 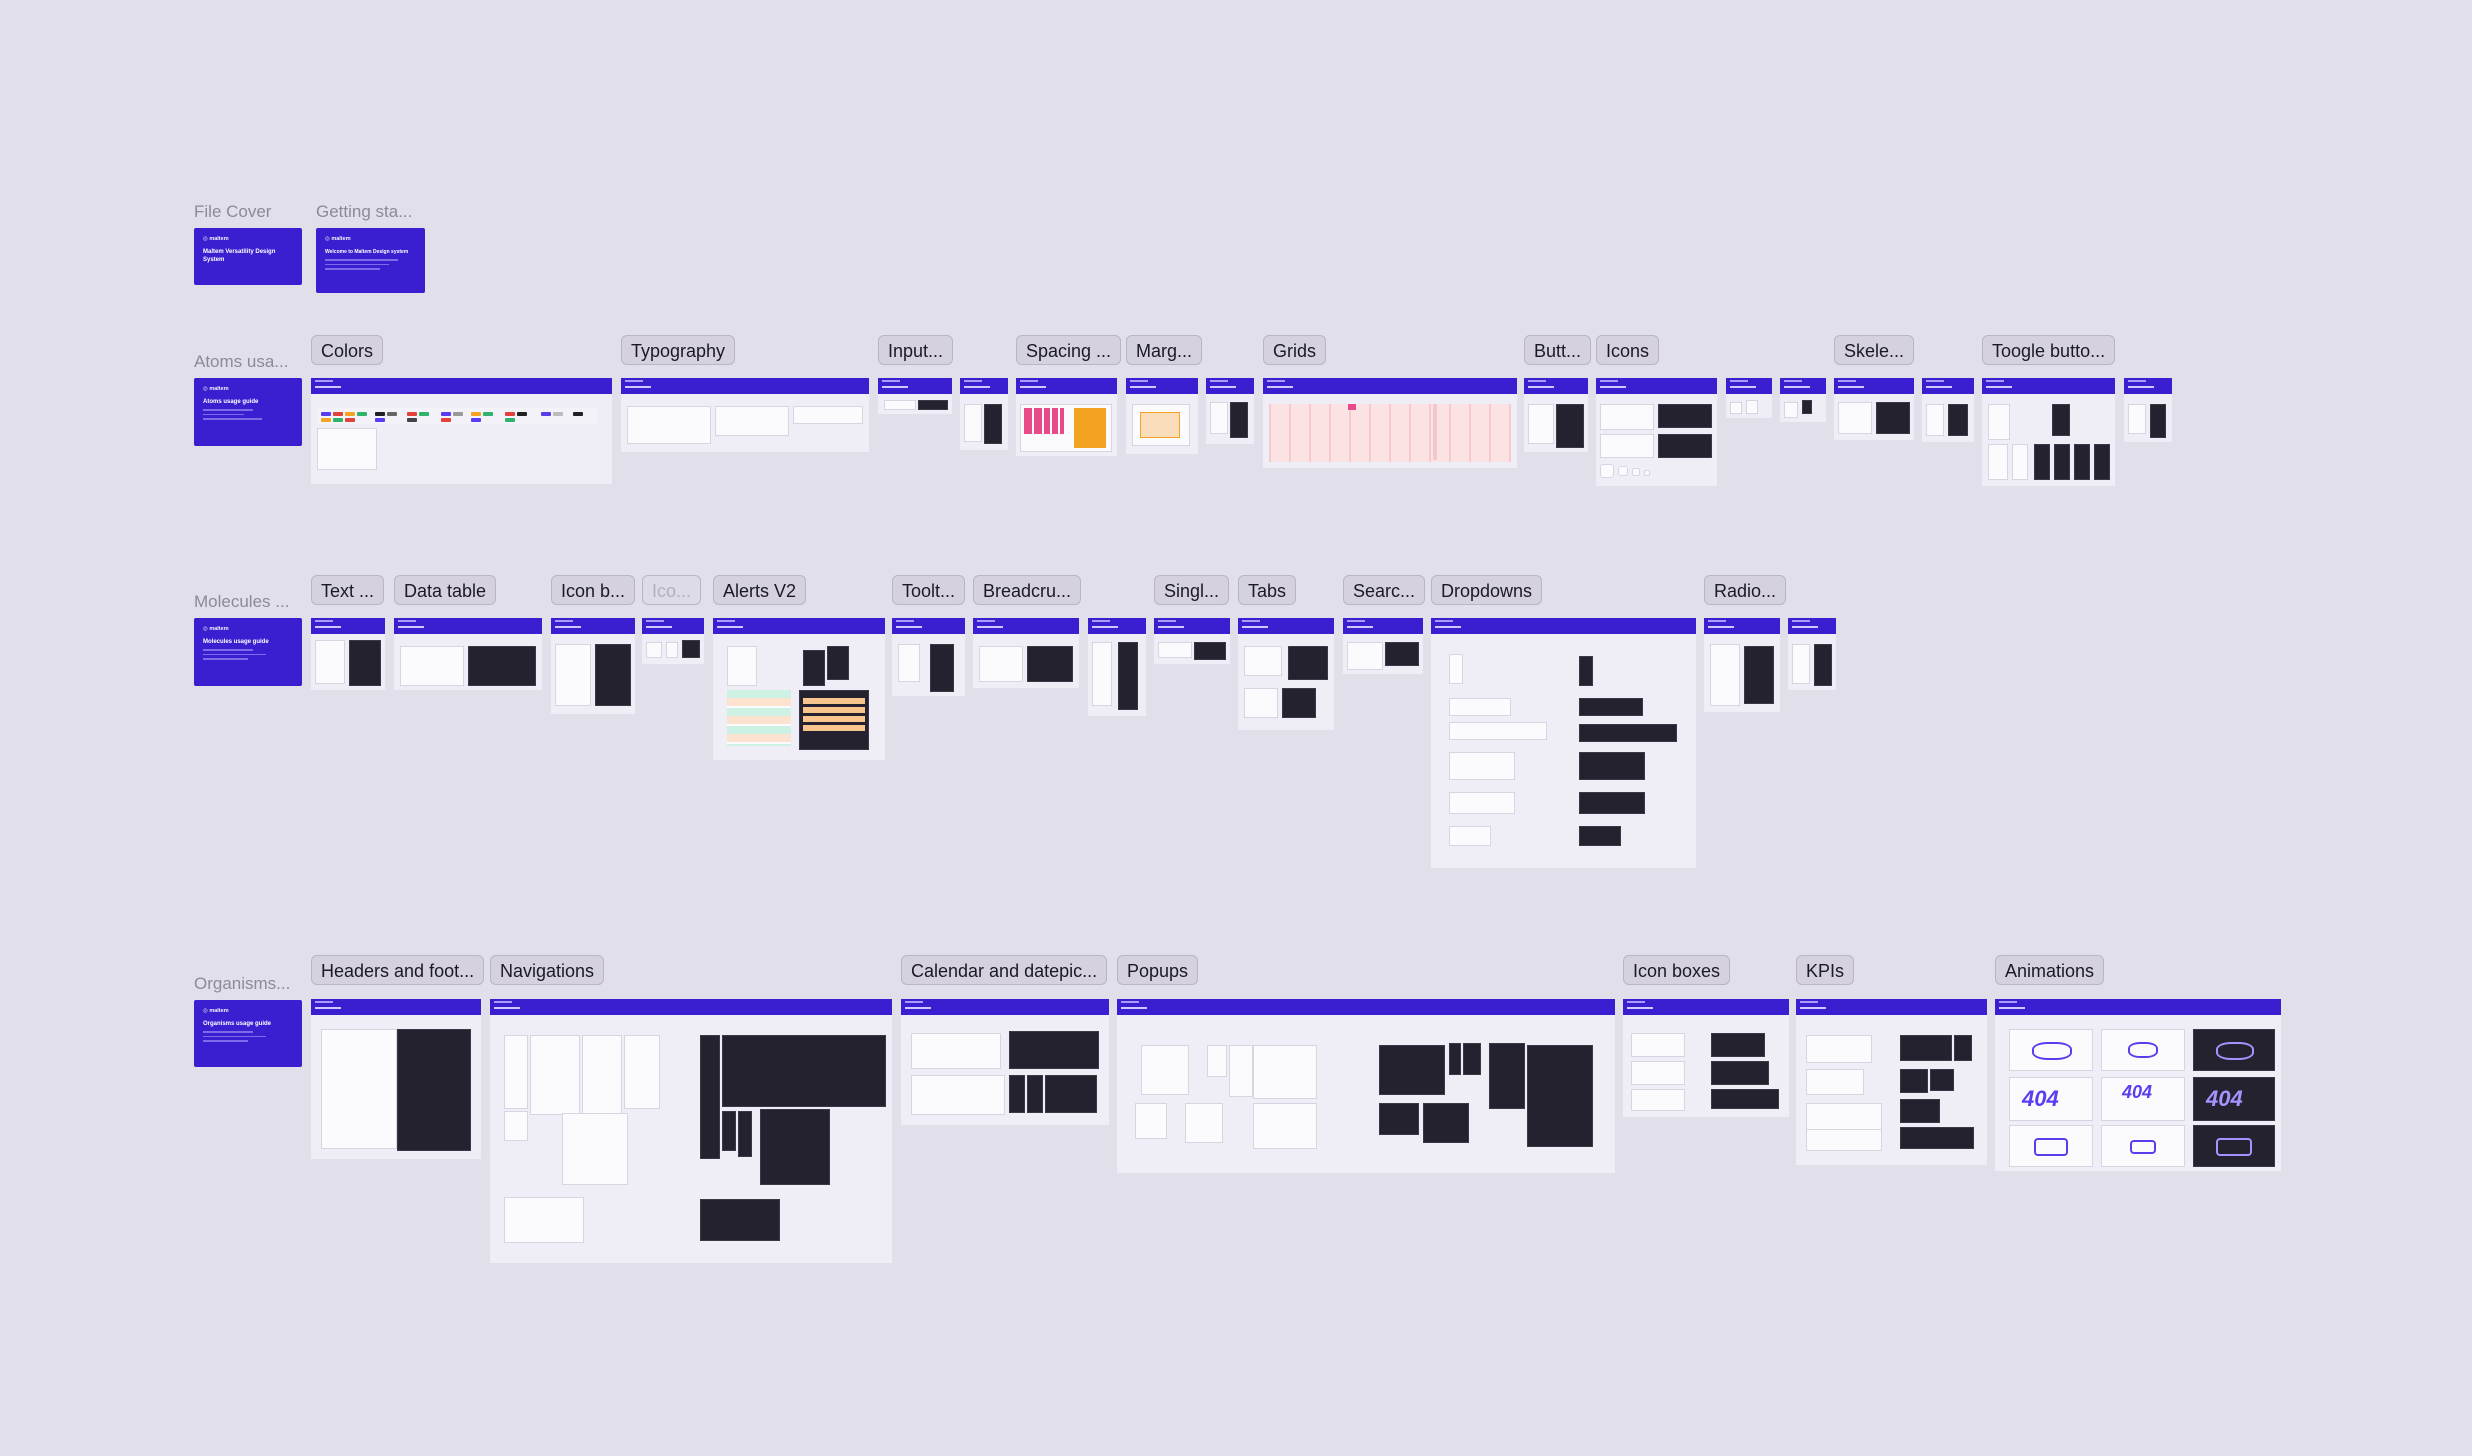 I want to click on tabs-sample-dark, so click(x=1308, y=663).